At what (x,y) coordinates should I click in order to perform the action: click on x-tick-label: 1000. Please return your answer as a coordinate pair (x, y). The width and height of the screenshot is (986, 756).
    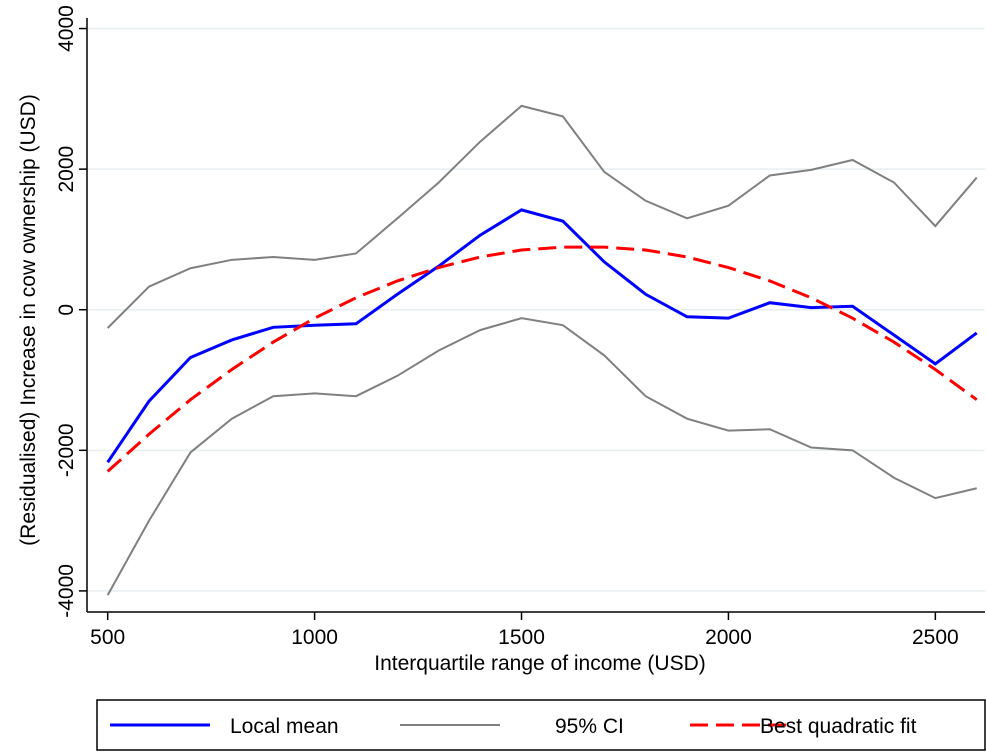
    Looking at the image, I should click on (314, 637).